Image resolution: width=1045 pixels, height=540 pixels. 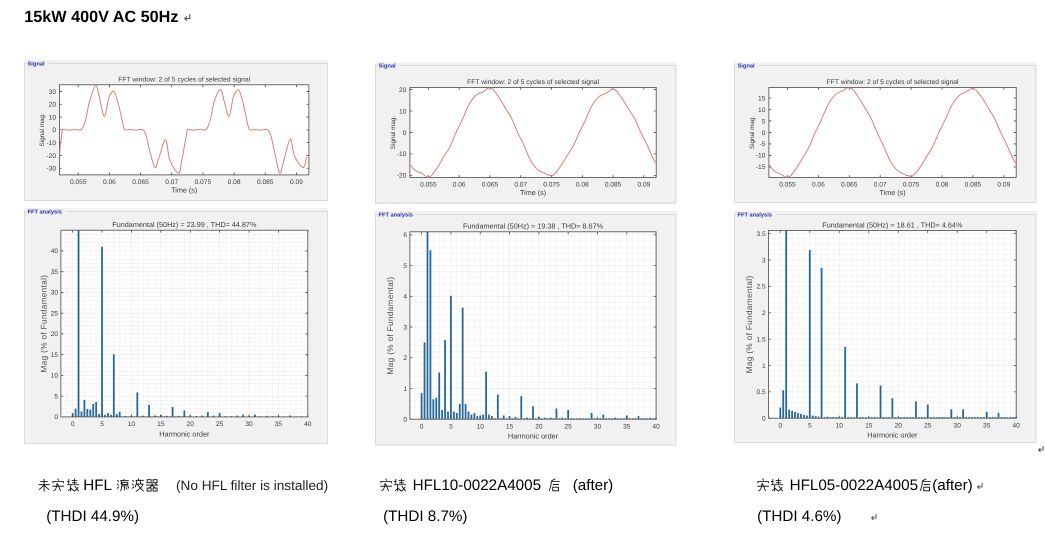 What do you see at coordinates (760, 167) in the screenshot?
I see `svg-text: -15` at bounding box center [760, 167].